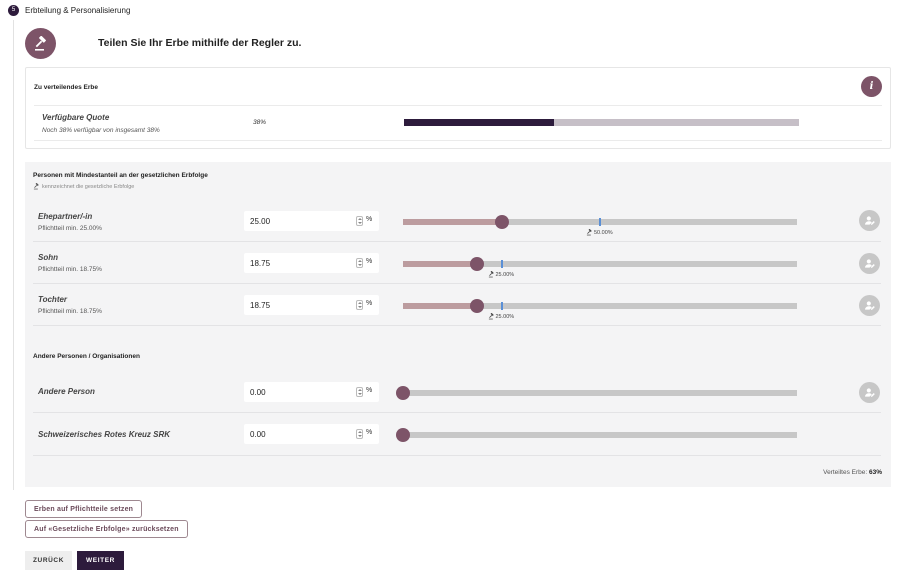 The image size is (904, 574). Describe the element at coordinates (88, 186) in the screenshot. I see `legend-text: kennzeichnet die gesetzliche Erbfolge` at that location.